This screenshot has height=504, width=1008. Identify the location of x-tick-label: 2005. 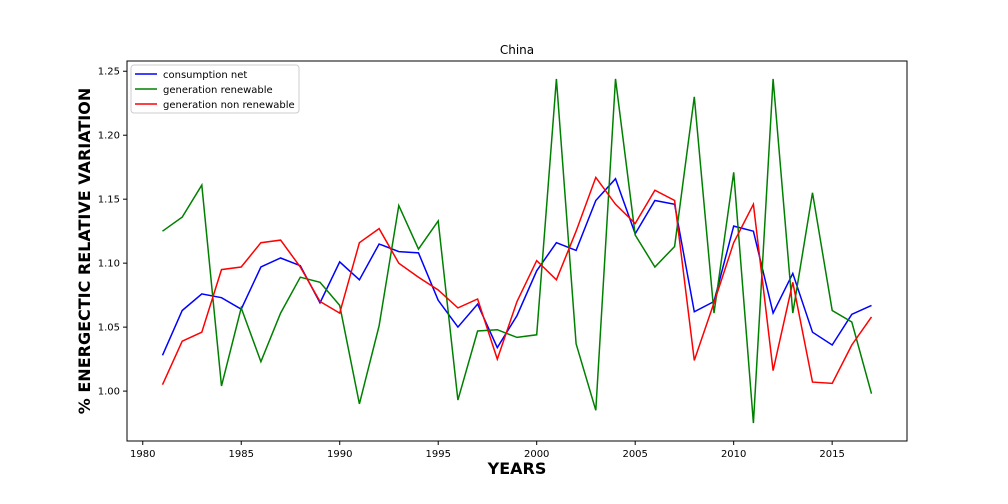
(634, 454).